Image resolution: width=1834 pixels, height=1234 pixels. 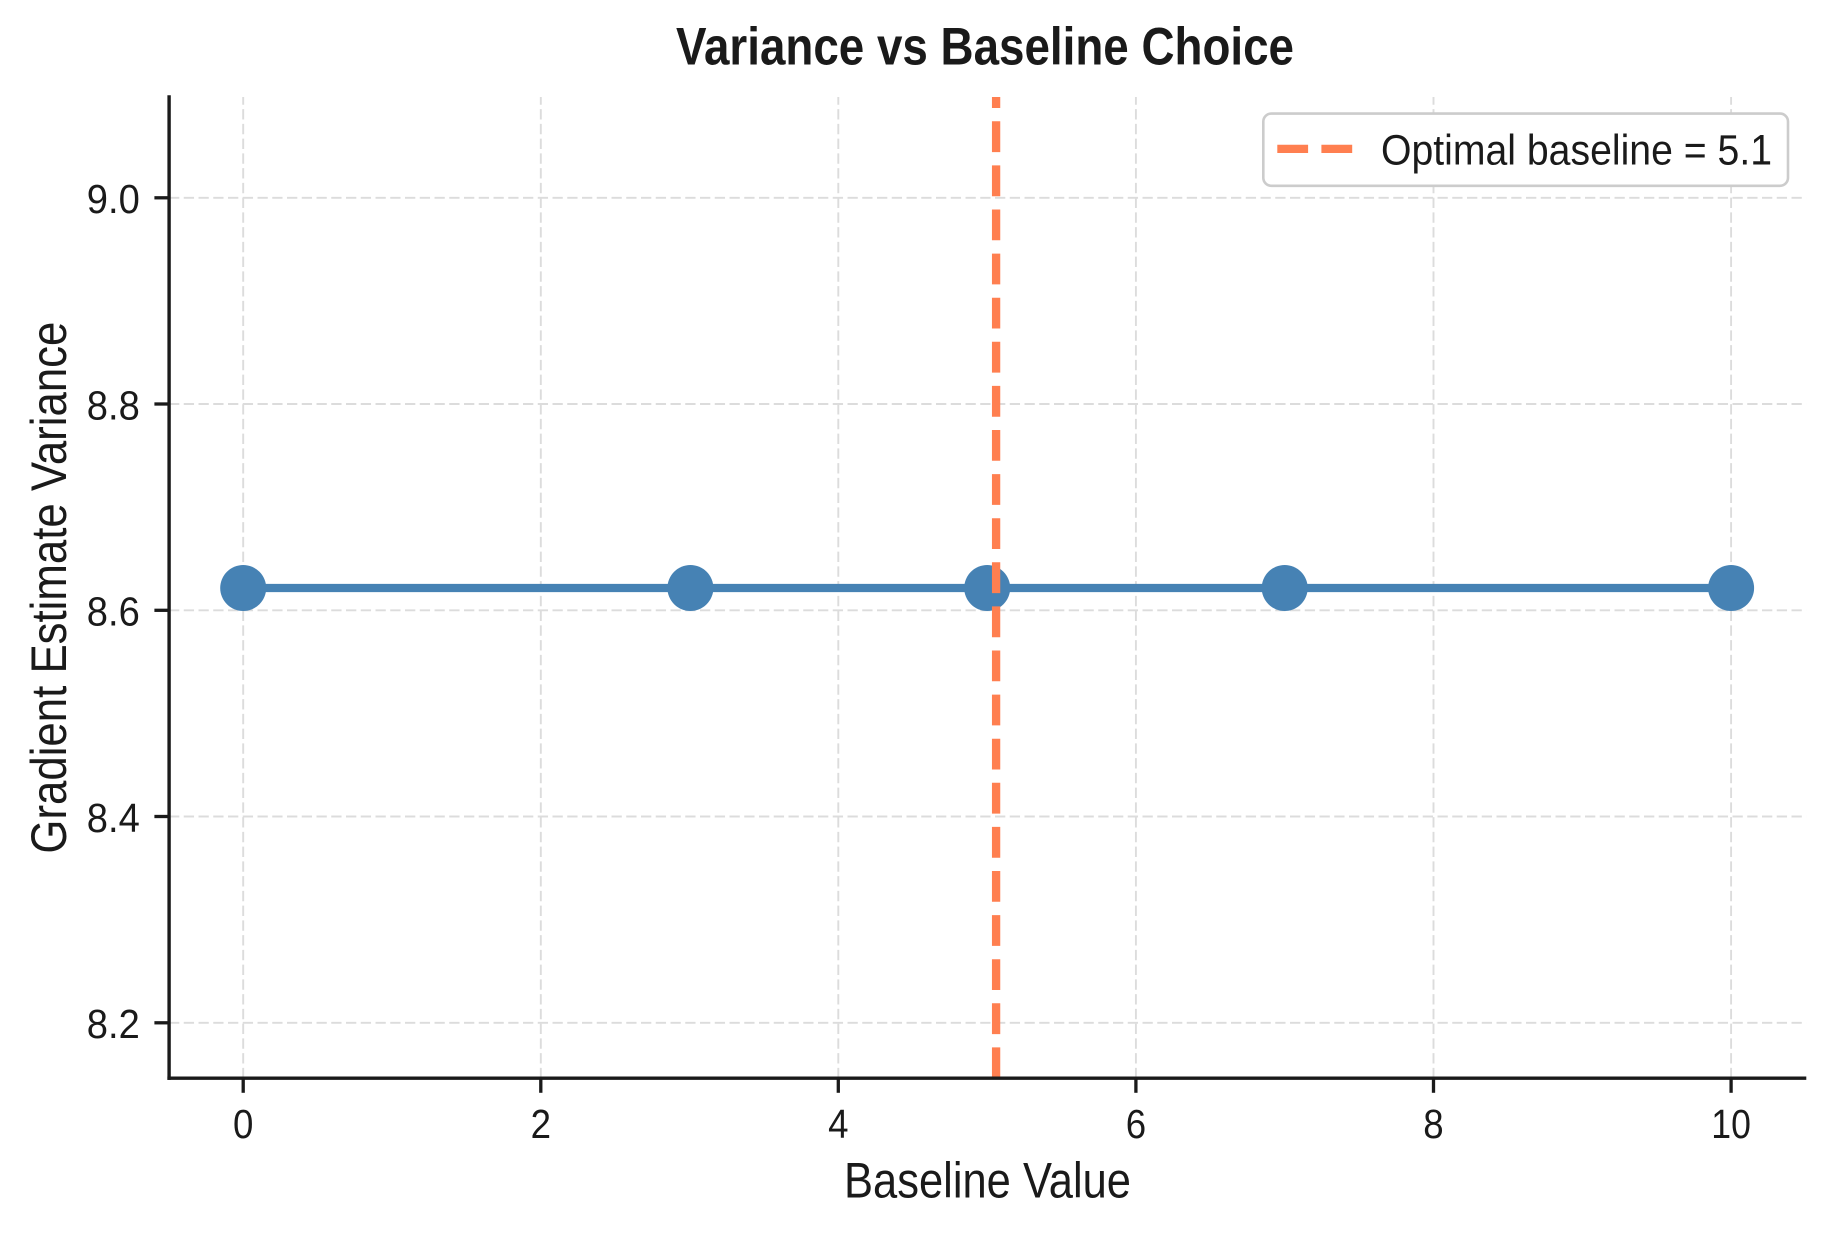 What do you see at coordinates (113, 405) in the screenshot?
I see `svg-text: 8.8` at bounding box center [113, 405].